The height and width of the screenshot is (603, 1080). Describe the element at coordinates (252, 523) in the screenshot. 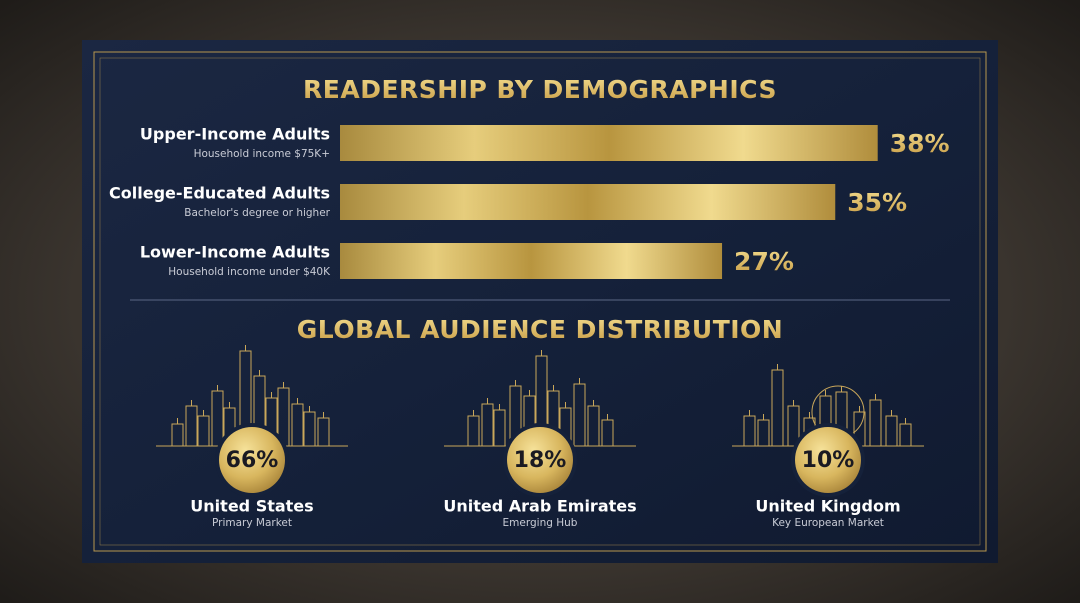

I see `country-subtitle: Primary Market` at that location.